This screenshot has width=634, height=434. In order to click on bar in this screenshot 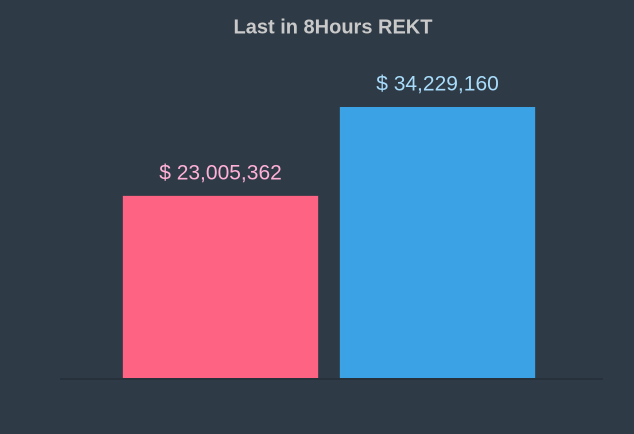, I will do `click(220, 286)`.